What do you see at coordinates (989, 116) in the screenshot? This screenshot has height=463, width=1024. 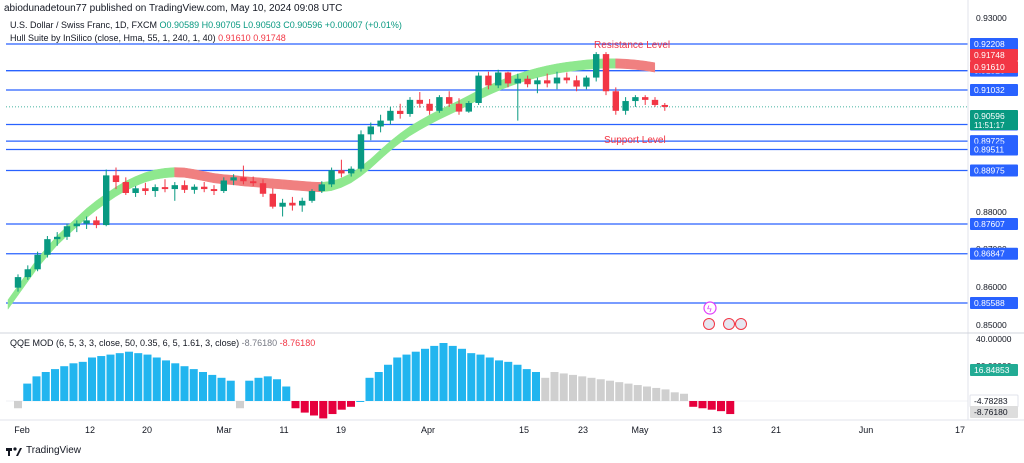 I see `price-badge-text-2: 0.90596` at bounding box center [989, 116].